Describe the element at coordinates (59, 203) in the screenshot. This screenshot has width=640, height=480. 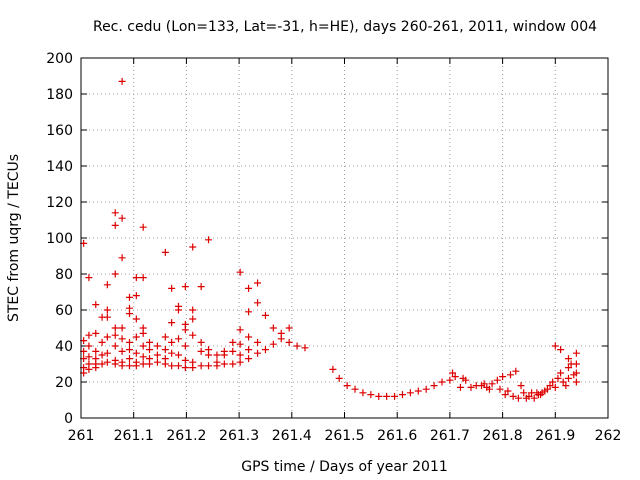
I see `y-tick-label: 120` at that location.